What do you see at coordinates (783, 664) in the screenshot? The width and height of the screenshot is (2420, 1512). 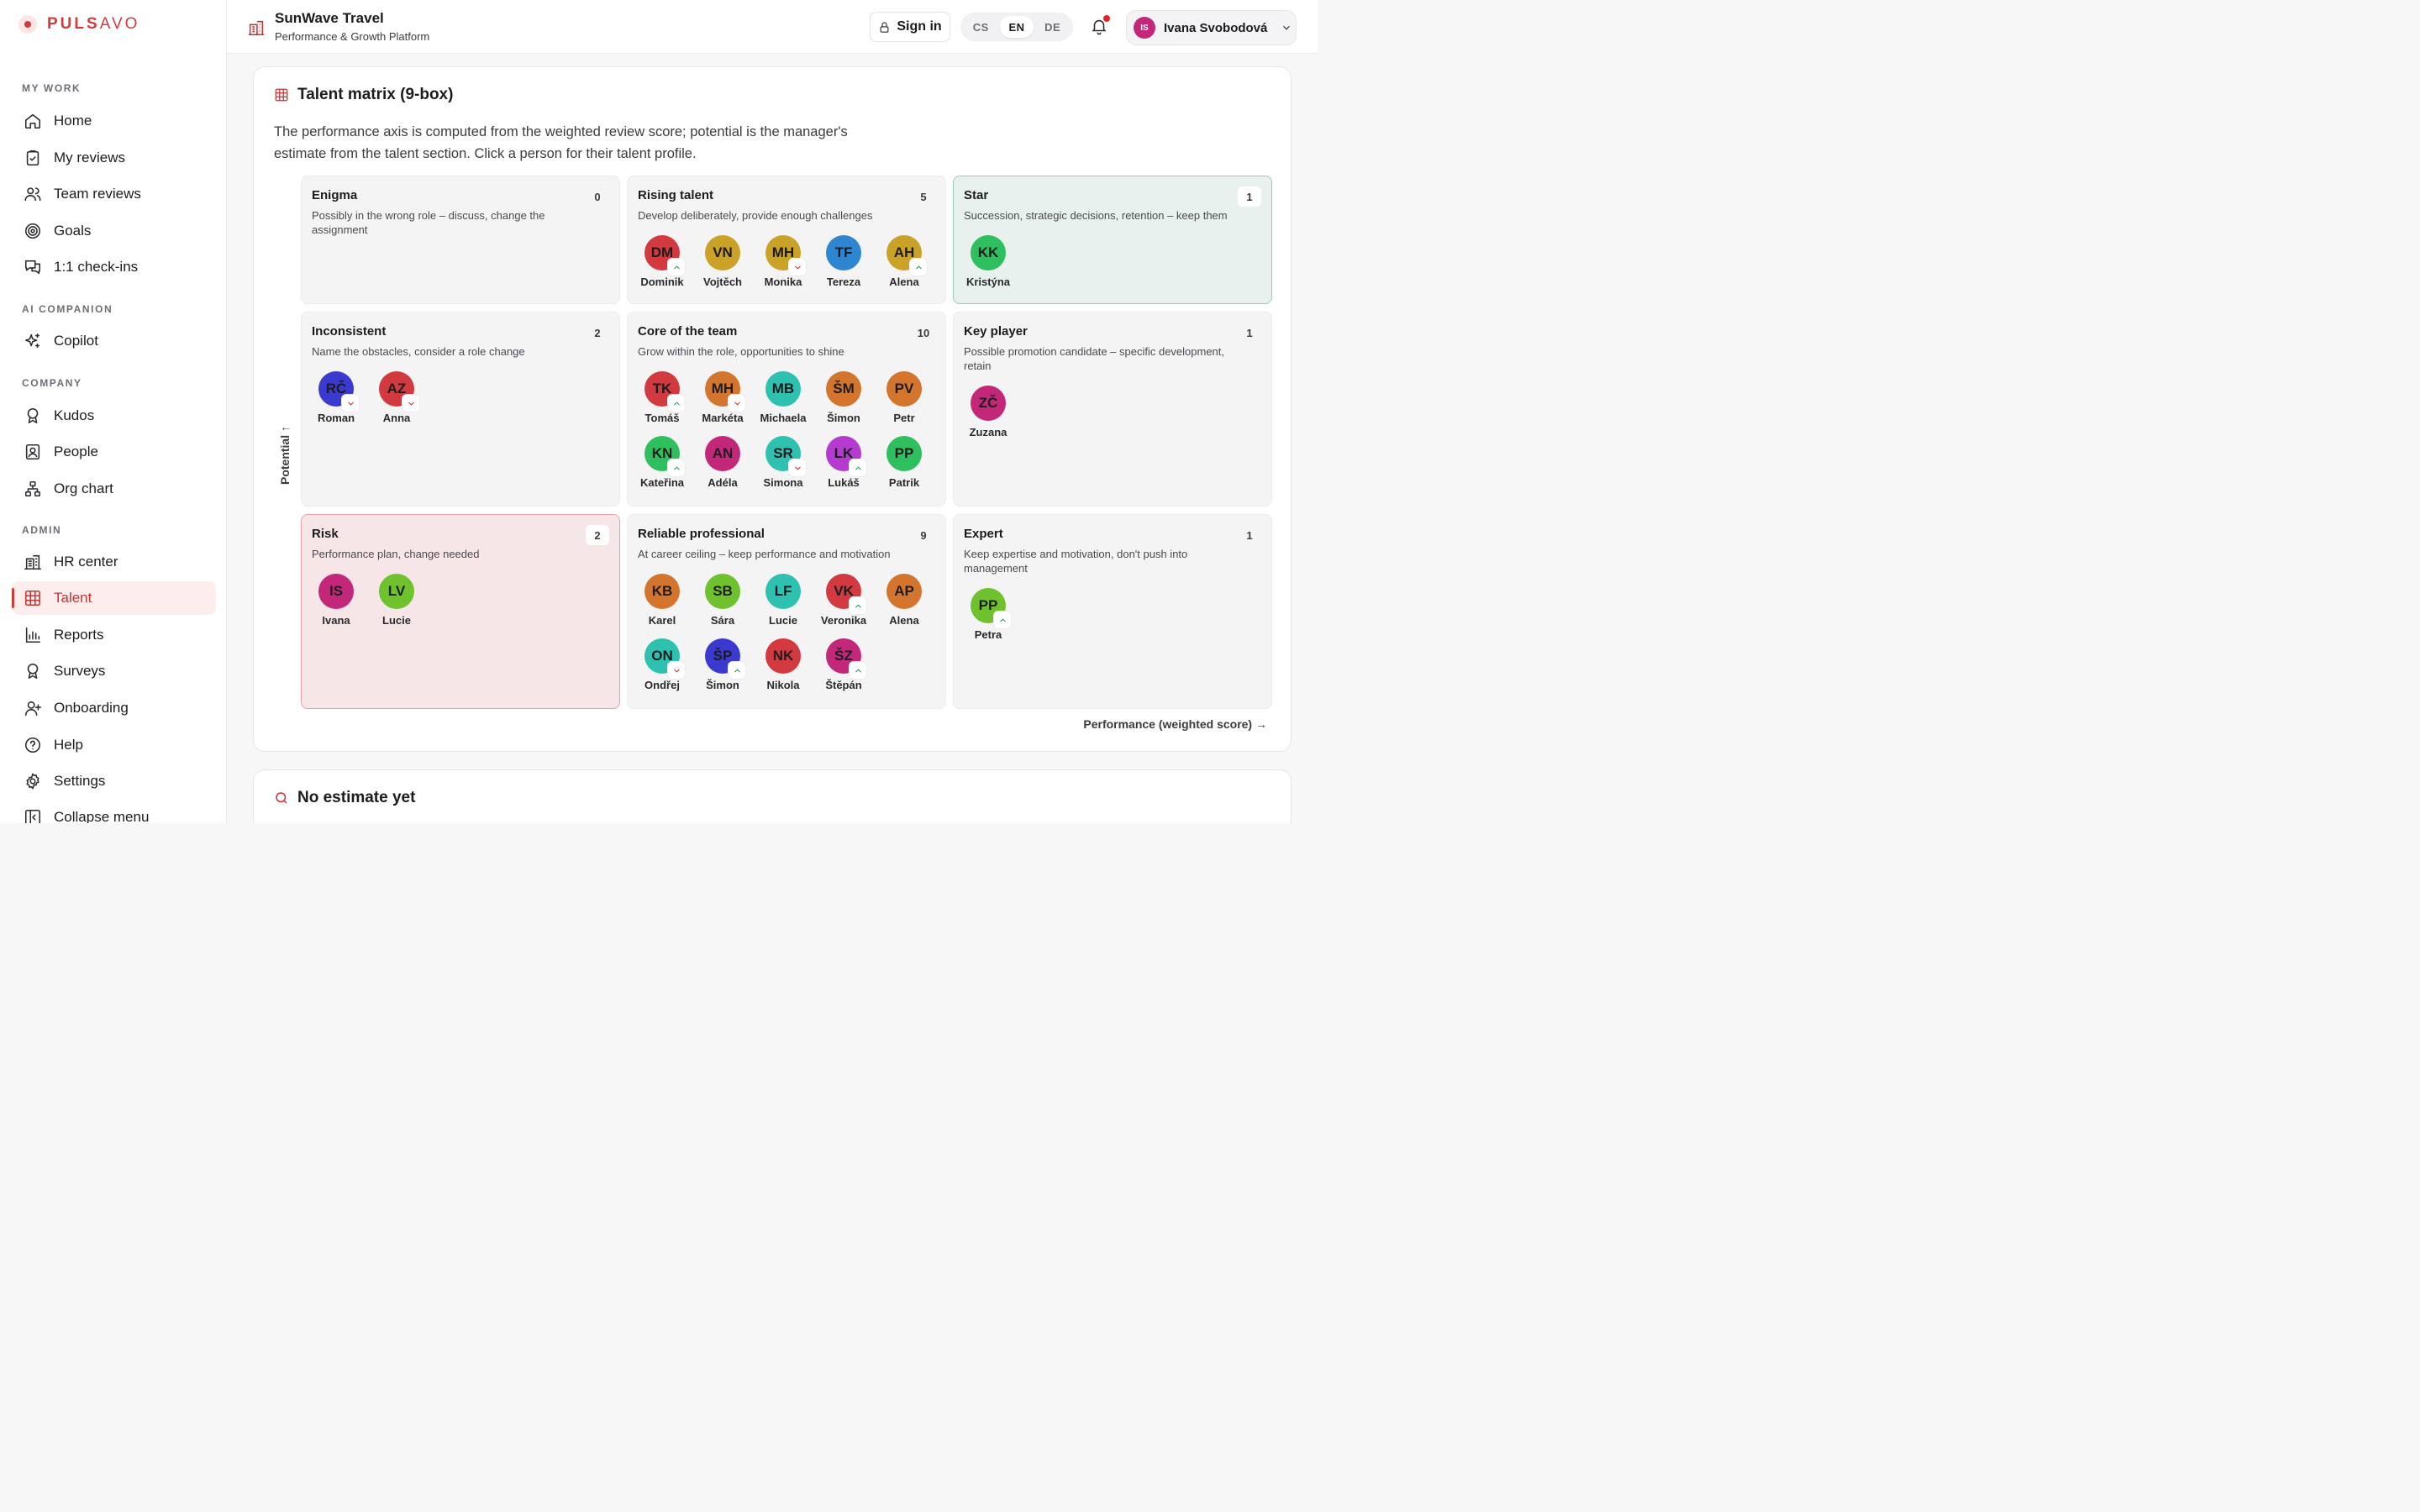 I see `person-chip: NK Nikola` at bounding box center [783, 664].